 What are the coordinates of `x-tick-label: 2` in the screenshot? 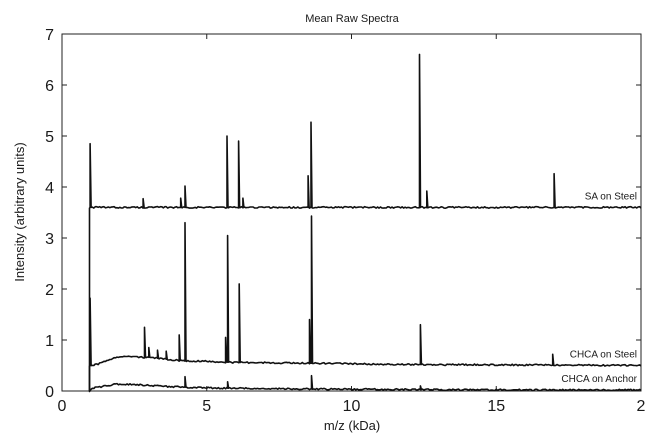 It's located at (641, 406).